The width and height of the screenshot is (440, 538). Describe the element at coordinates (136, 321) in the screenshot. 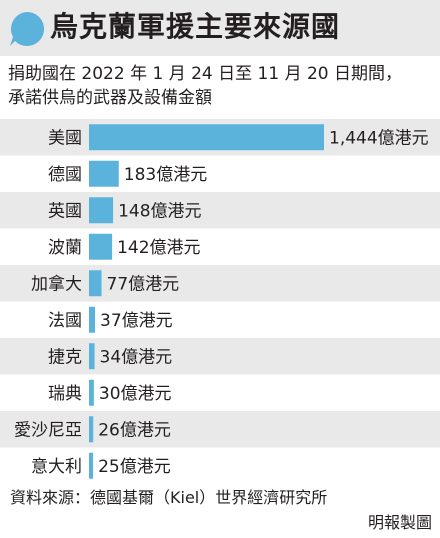

I see `value-label: 37億港元` at that location.